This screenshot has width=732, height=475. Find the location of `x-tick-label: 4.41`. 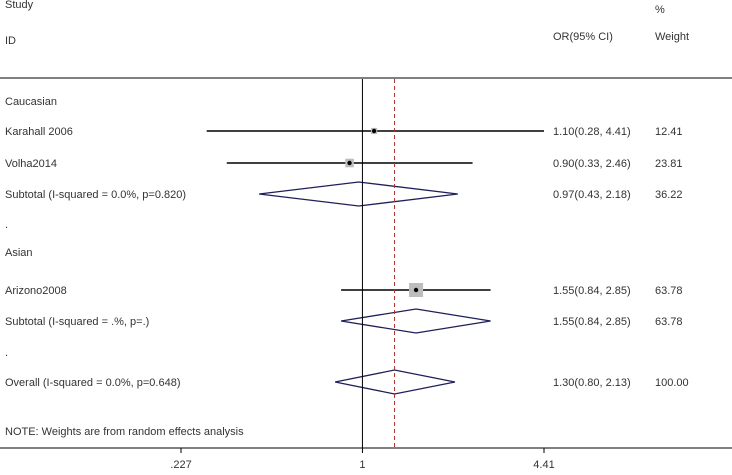

x-tick-label: 4.41 is located at coordinates (543, 465).